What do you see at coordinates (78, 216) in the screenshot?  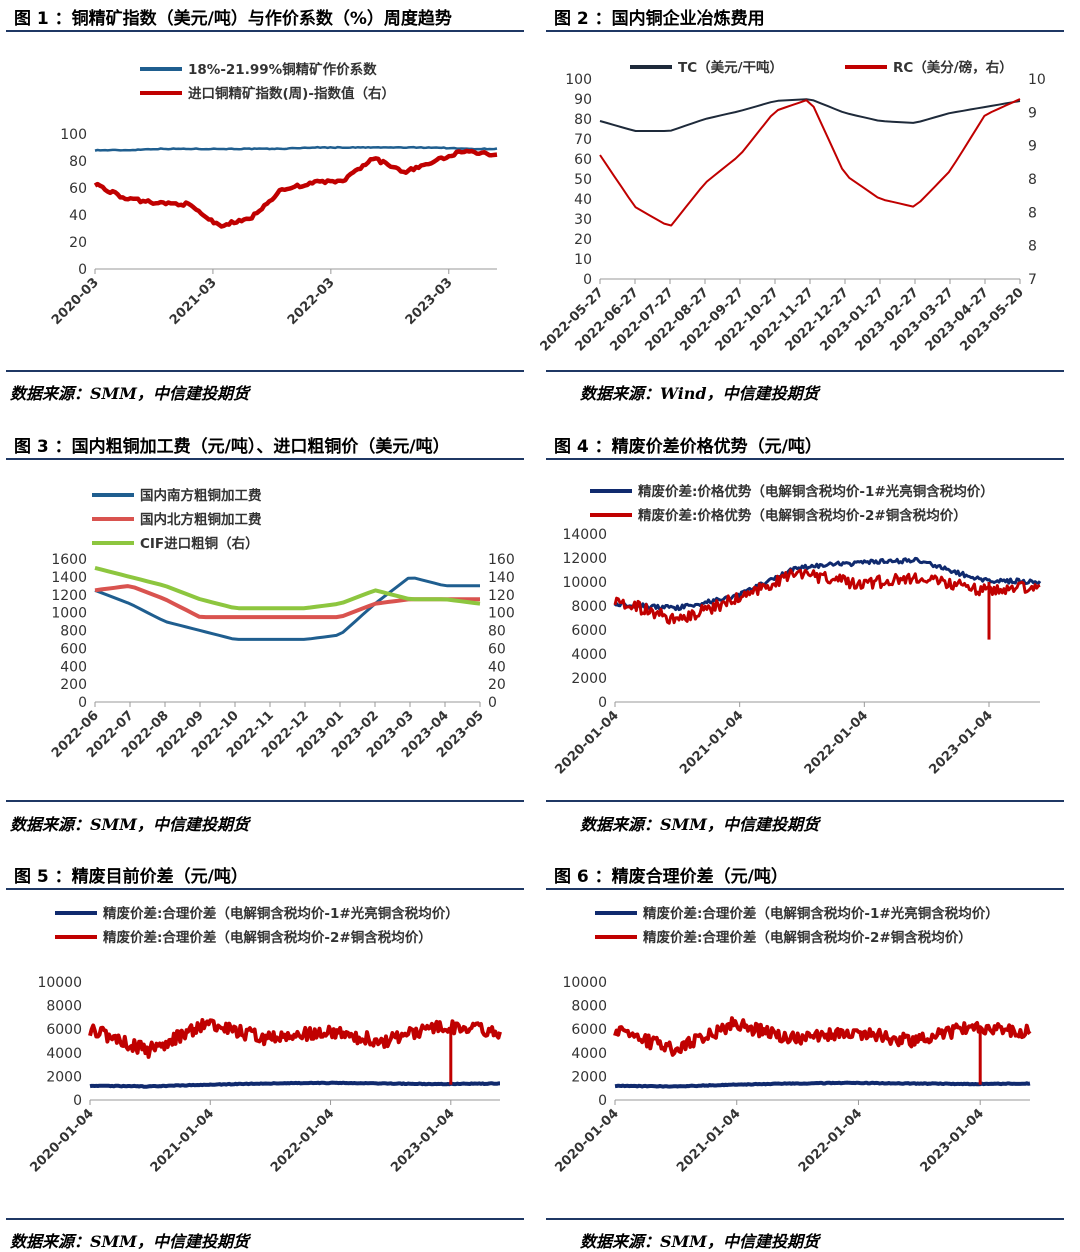 I see `y-tick-label: 40` at bounding box center [78, 216].